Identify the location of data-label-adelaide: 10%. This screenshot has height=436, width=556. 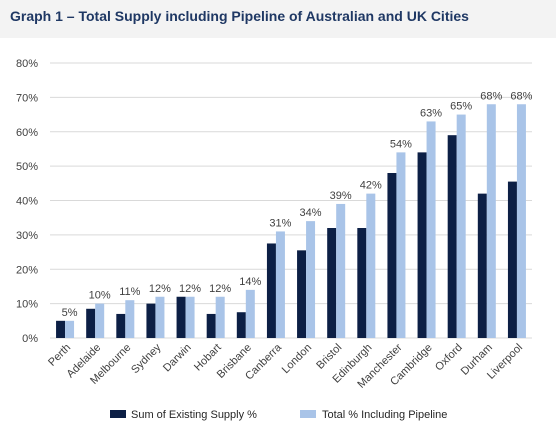
(100, 296).